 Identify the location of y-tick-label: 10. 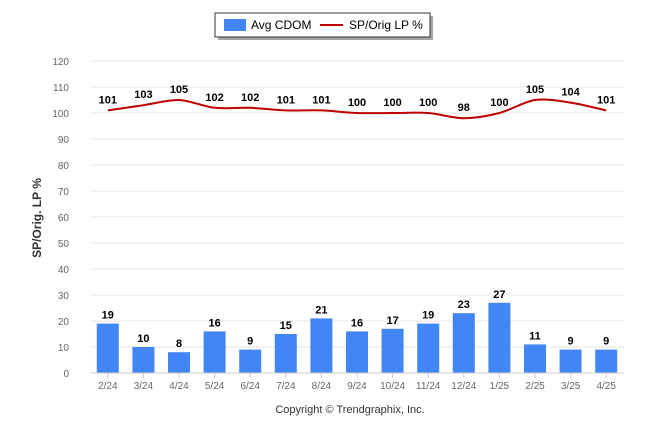
(64, 348).